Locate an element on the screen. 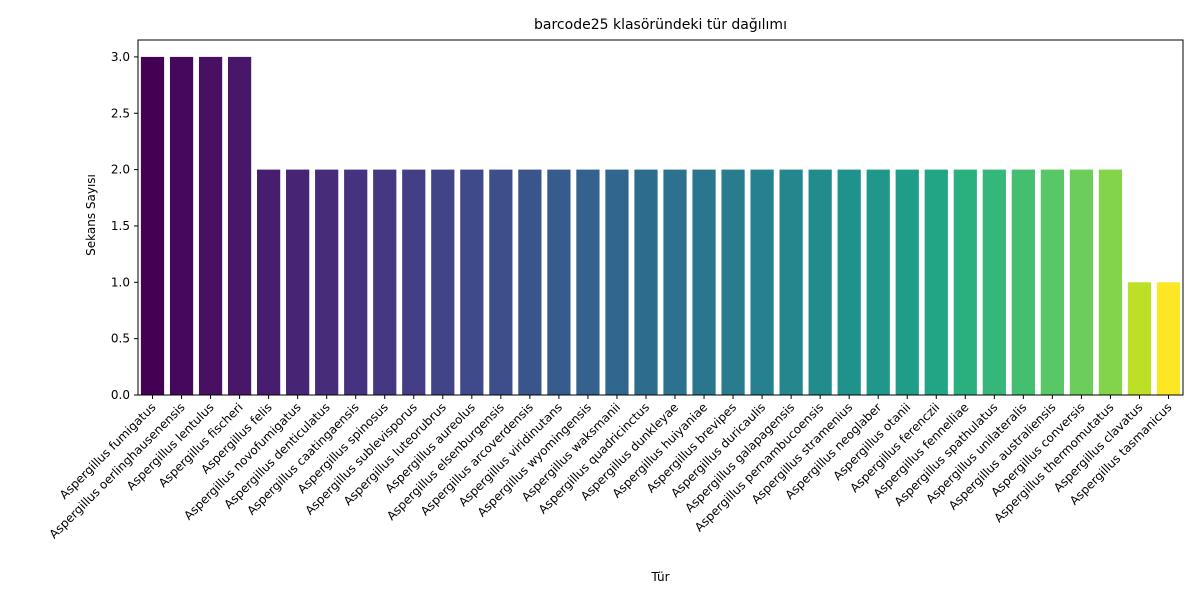  y-tick-label: 0.5 is located at coordinates (120, 339).